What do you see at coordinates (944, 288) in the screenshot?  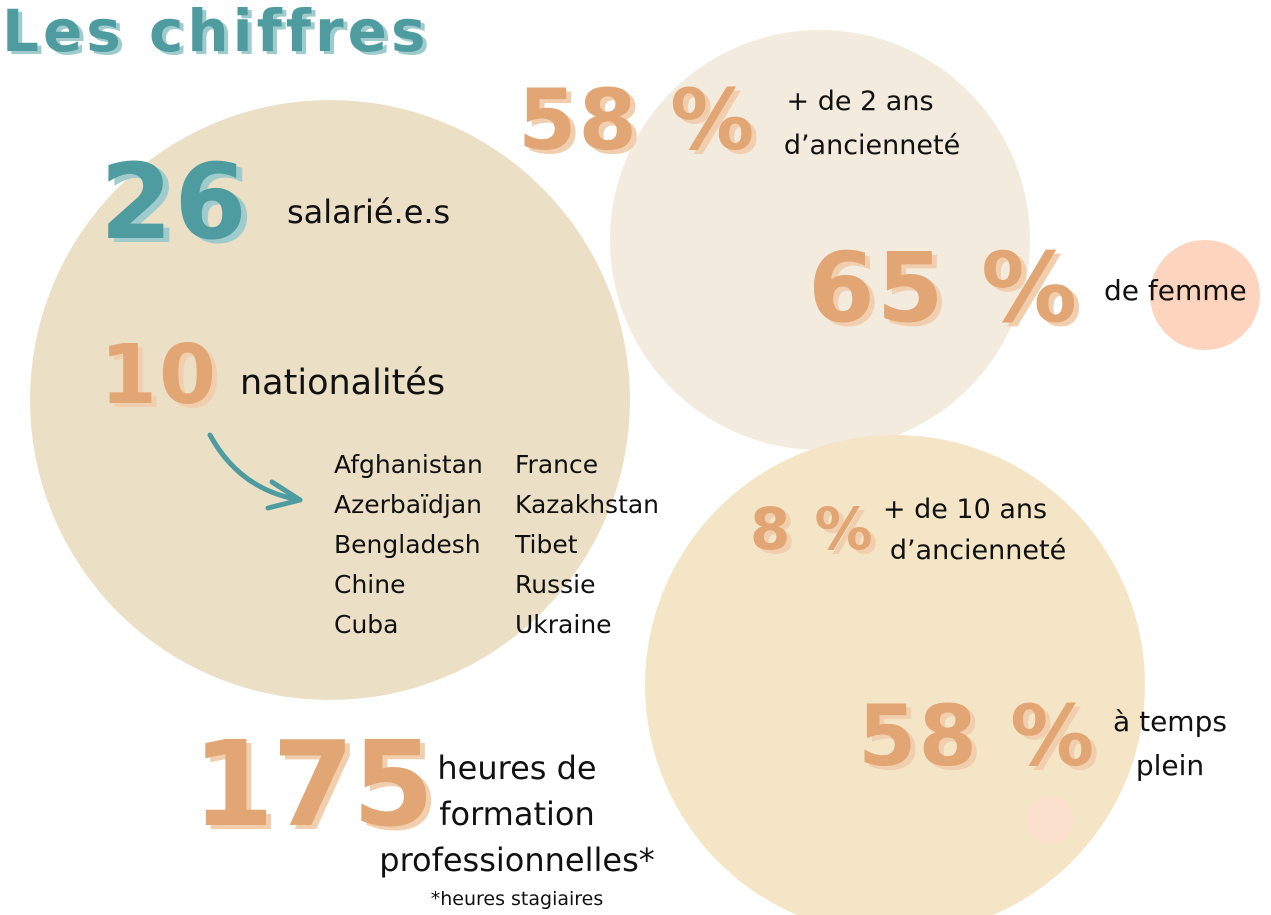 I see `stat-number: 65 %` at bounding box center [944, 288].